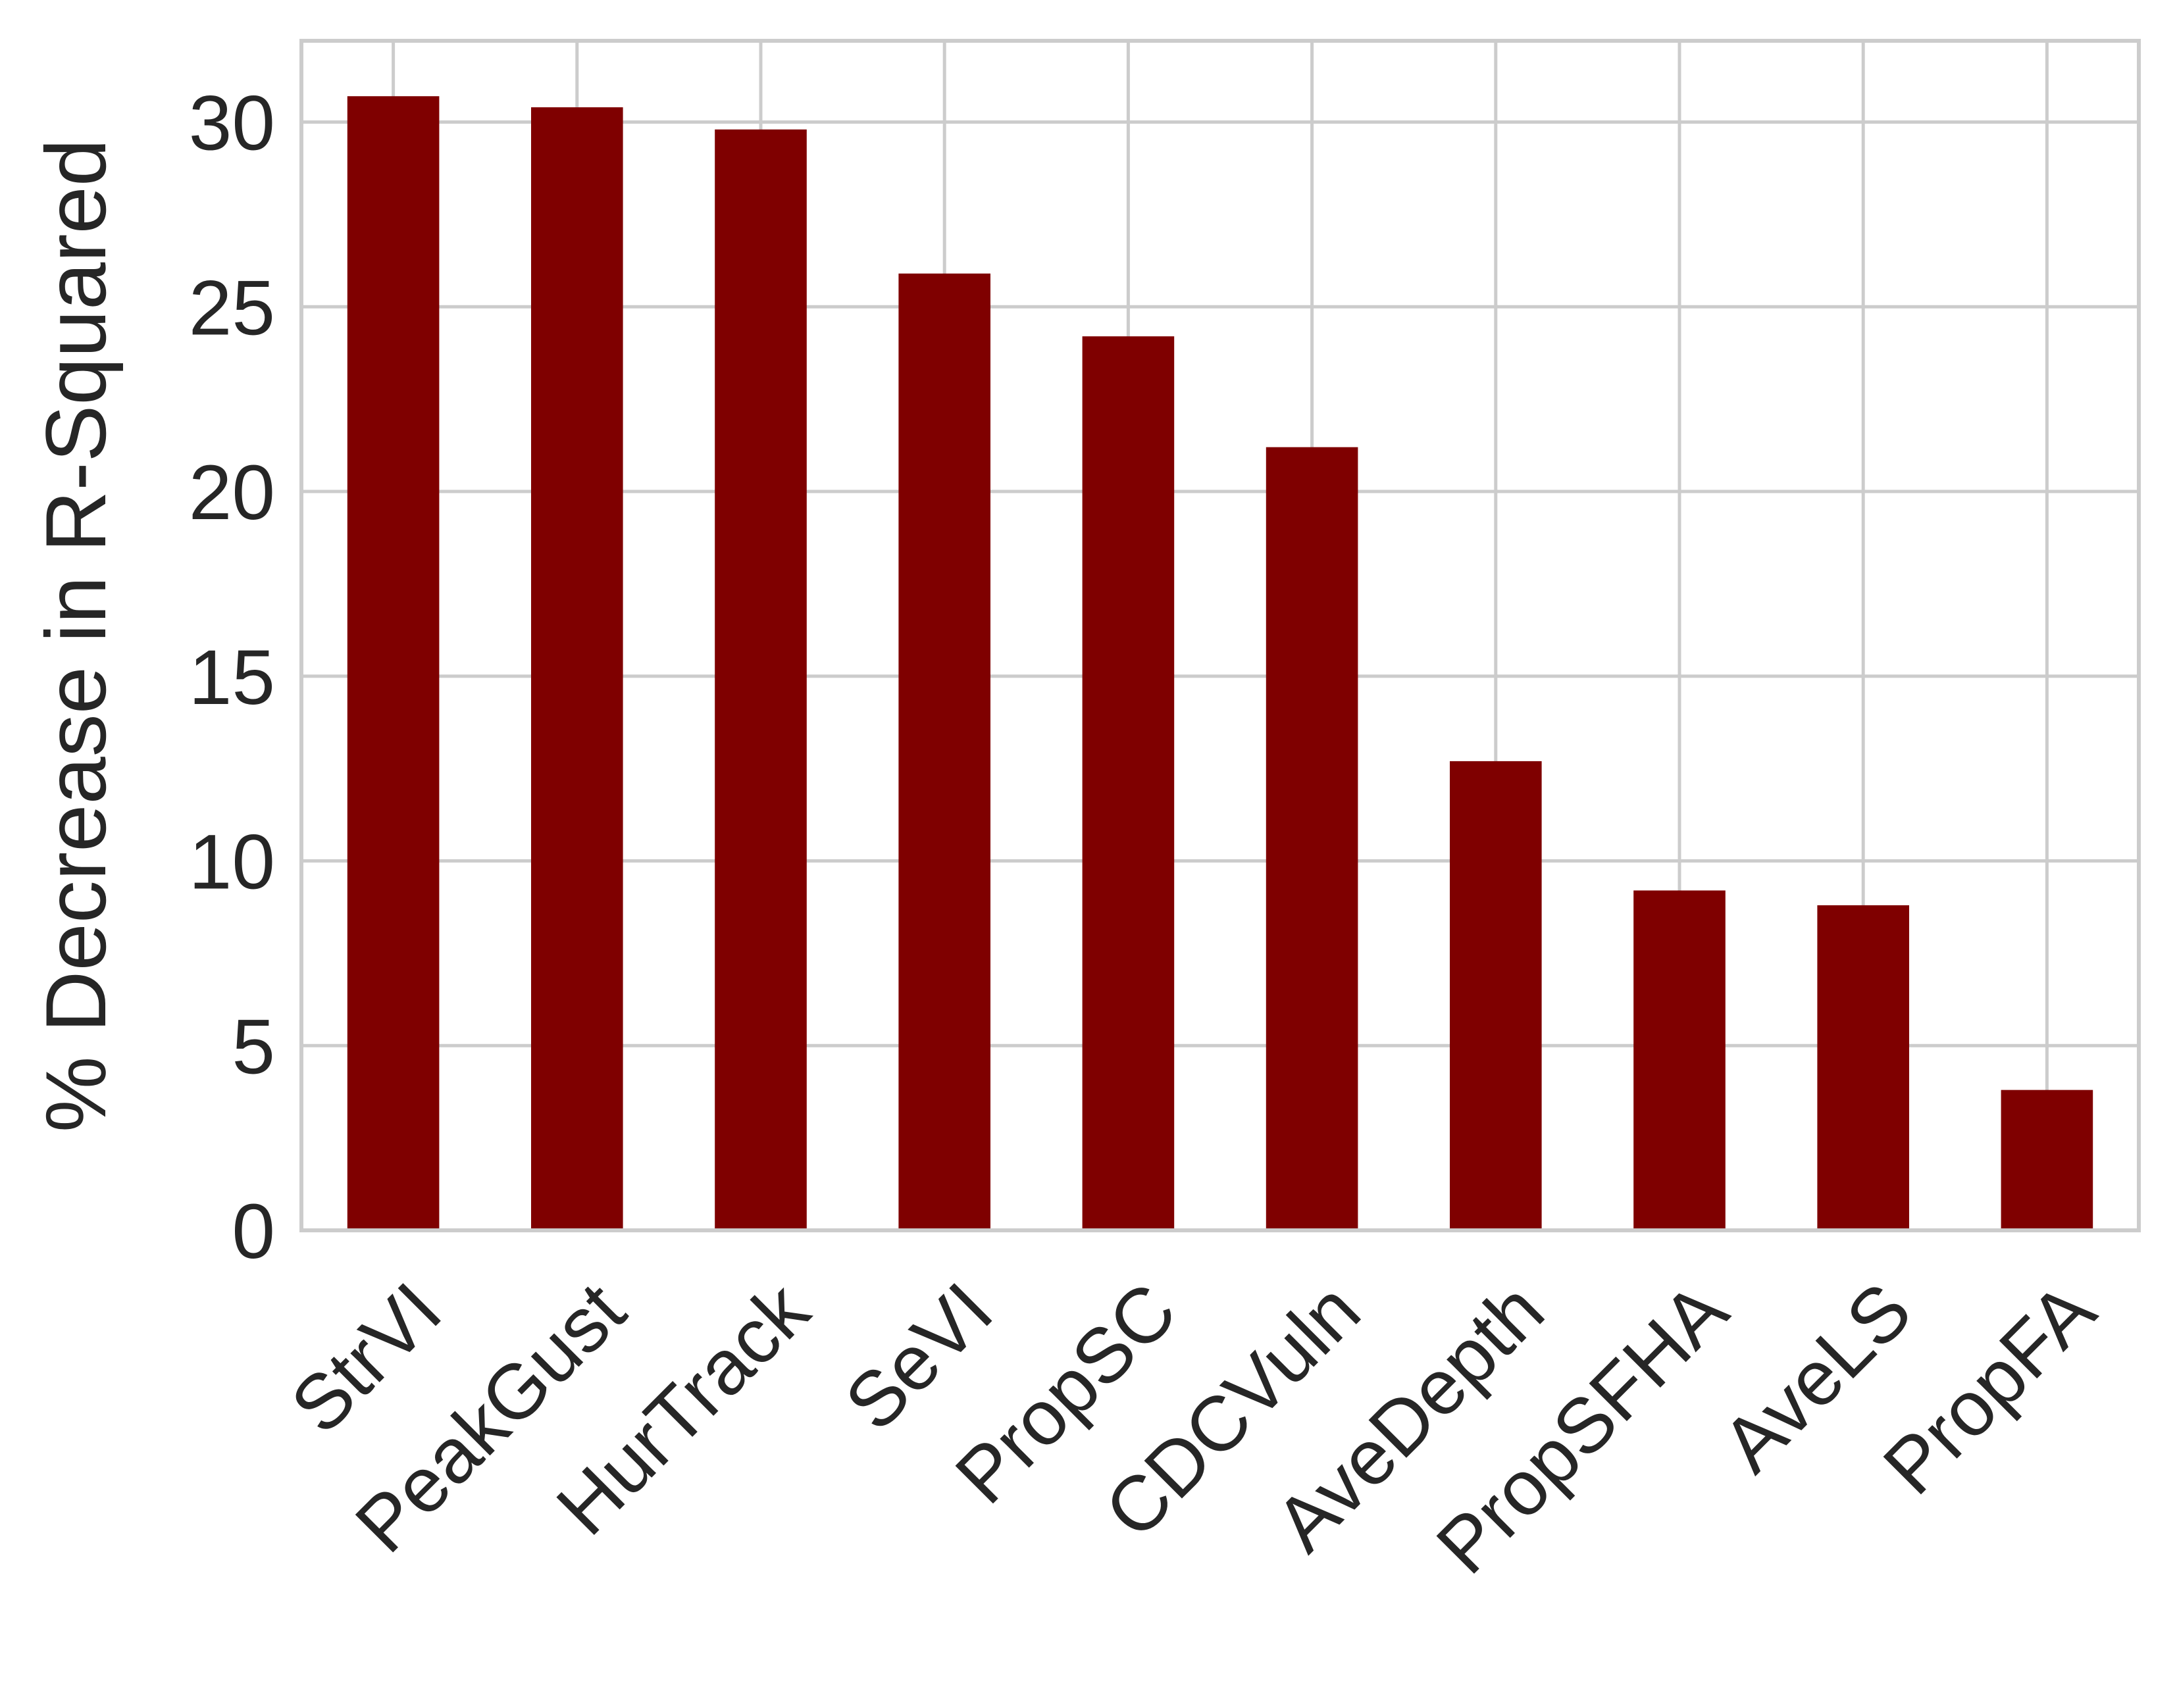  What do you see at coordinates (761, 679) in the screenshot?
I see `bar-hurtrack` at bounding box center [761, 679].